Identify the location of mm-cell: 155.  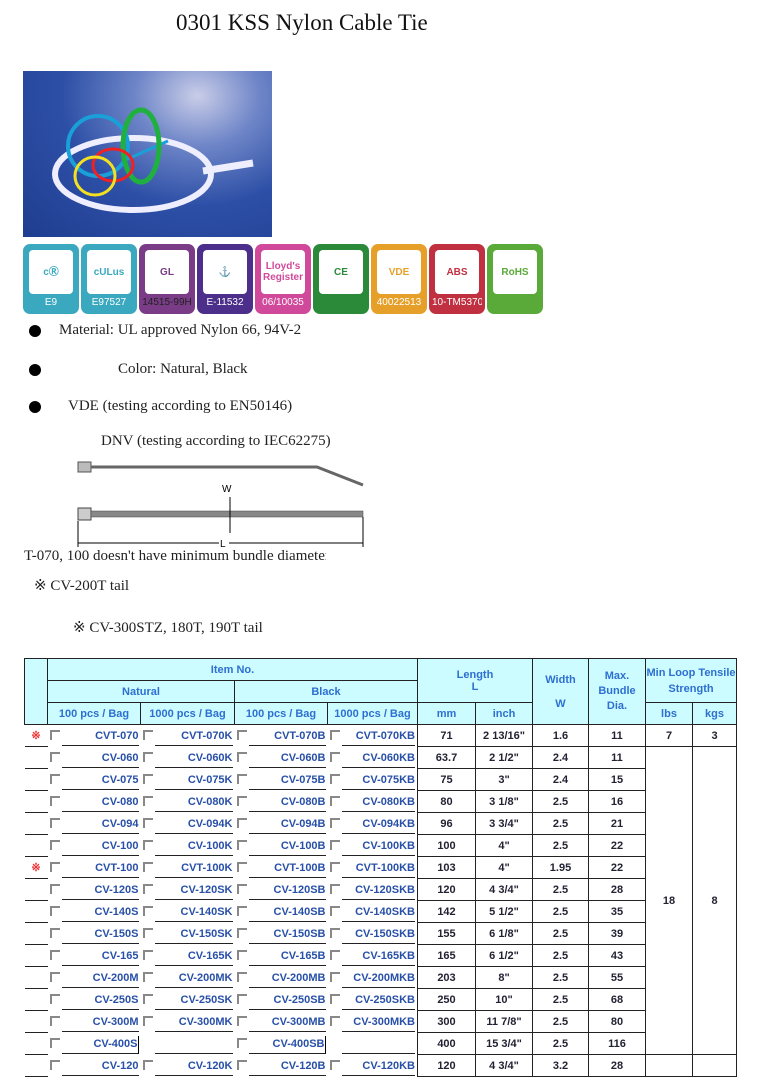
(446, 933).